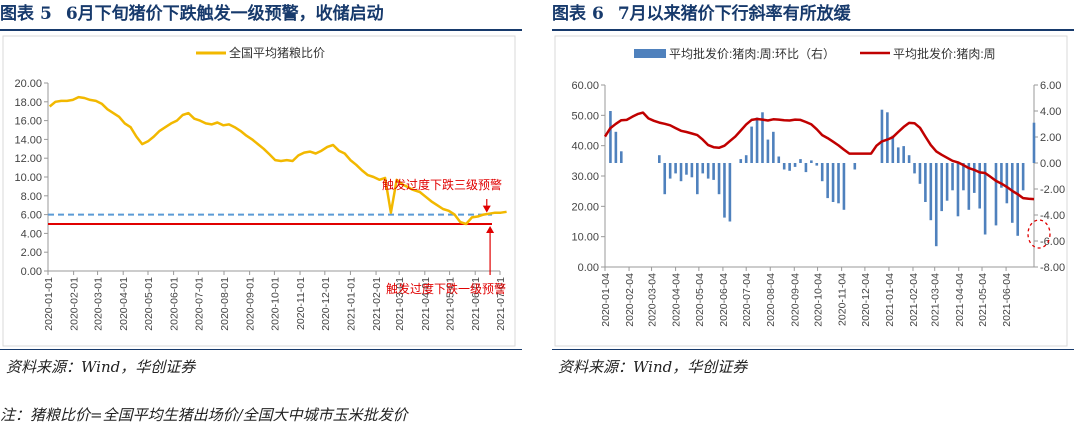 The width and height of the screenshot is (1080, 432). What do you see at coordinates (752, 53) in the screenshot?
I see `figure-6-legend-bar-label: 平均批发价:猪肉:周:环比（右）` at bounding box center [752, 53].